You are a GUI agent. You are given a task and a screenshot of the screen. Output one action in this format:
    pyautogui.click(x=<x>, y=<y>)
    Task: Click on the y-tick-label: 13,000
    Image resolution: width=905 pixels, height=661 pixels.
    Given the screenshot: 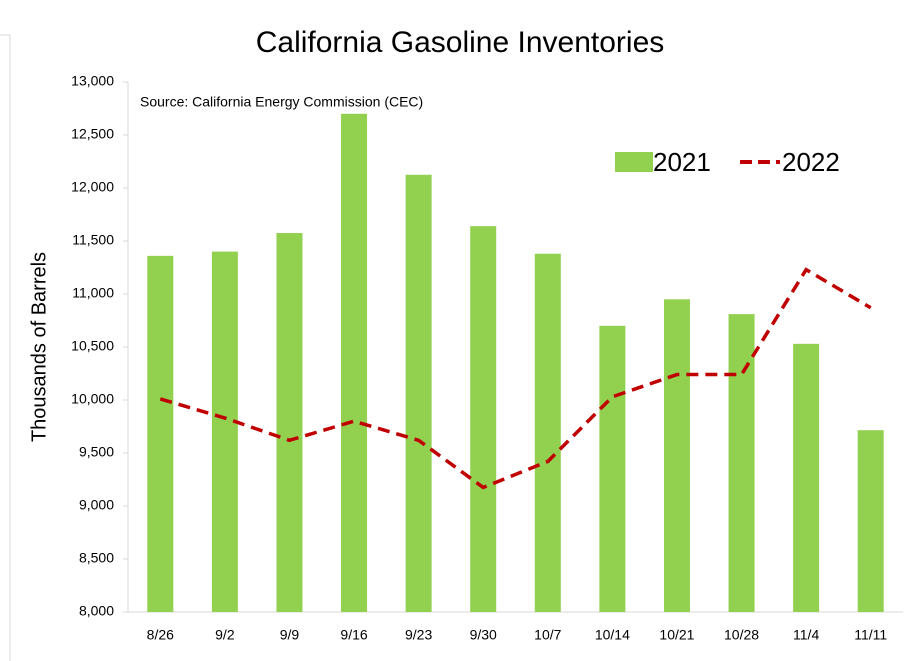 What is the action you would take?
    pyautogui.click(x=92, y=81)
    